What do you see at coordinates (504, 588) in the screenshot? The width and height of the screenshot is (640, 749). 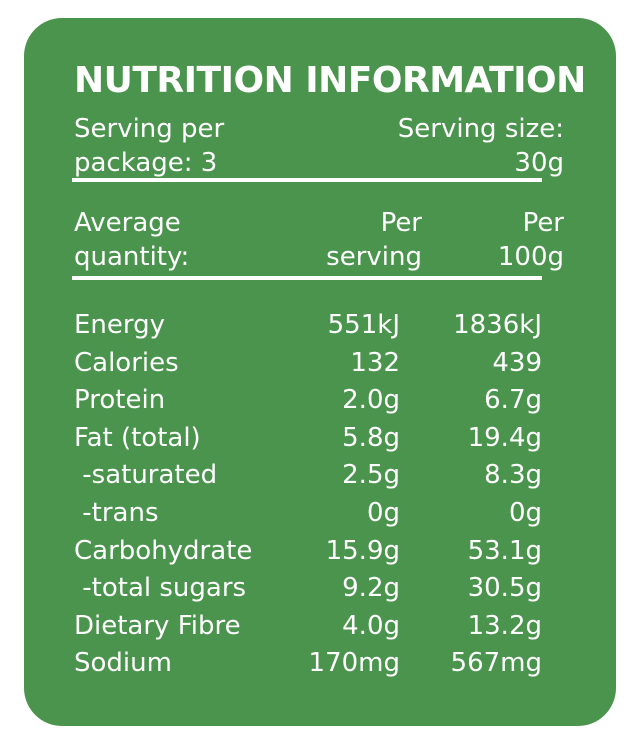 I see `per-100g-value: 30.5g` at bounding box center [504, 588].